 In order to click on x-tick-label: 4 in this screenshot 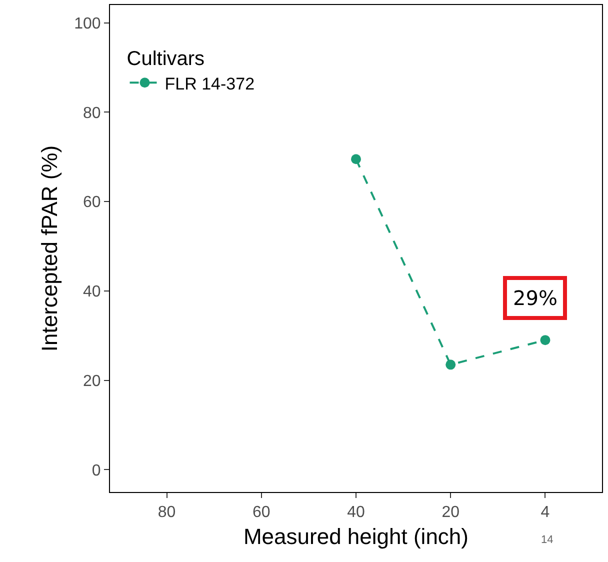, I will do `click(545, 513)`.